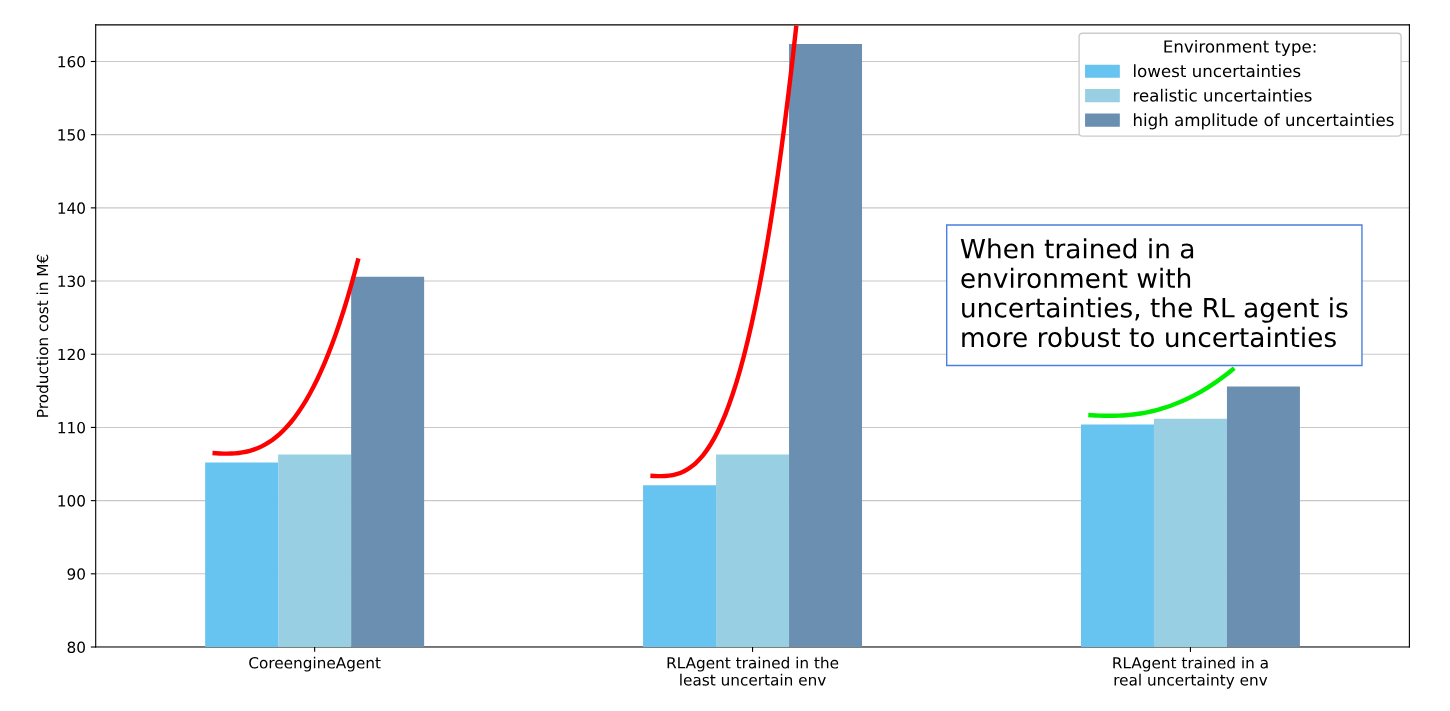 The image size is (1450, 711). Describe the element at coordinates (71, 208) in the screenshot. I see `y-tick-label: 140` at that location.